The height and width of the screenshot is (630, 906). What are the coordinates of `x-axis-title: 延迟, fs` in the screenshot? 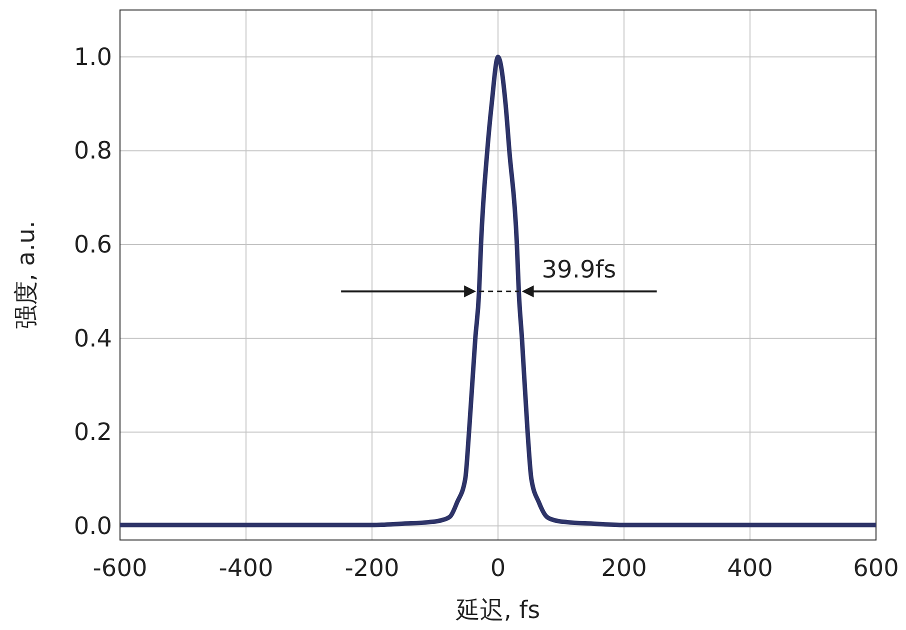 It's located at (497, 610).